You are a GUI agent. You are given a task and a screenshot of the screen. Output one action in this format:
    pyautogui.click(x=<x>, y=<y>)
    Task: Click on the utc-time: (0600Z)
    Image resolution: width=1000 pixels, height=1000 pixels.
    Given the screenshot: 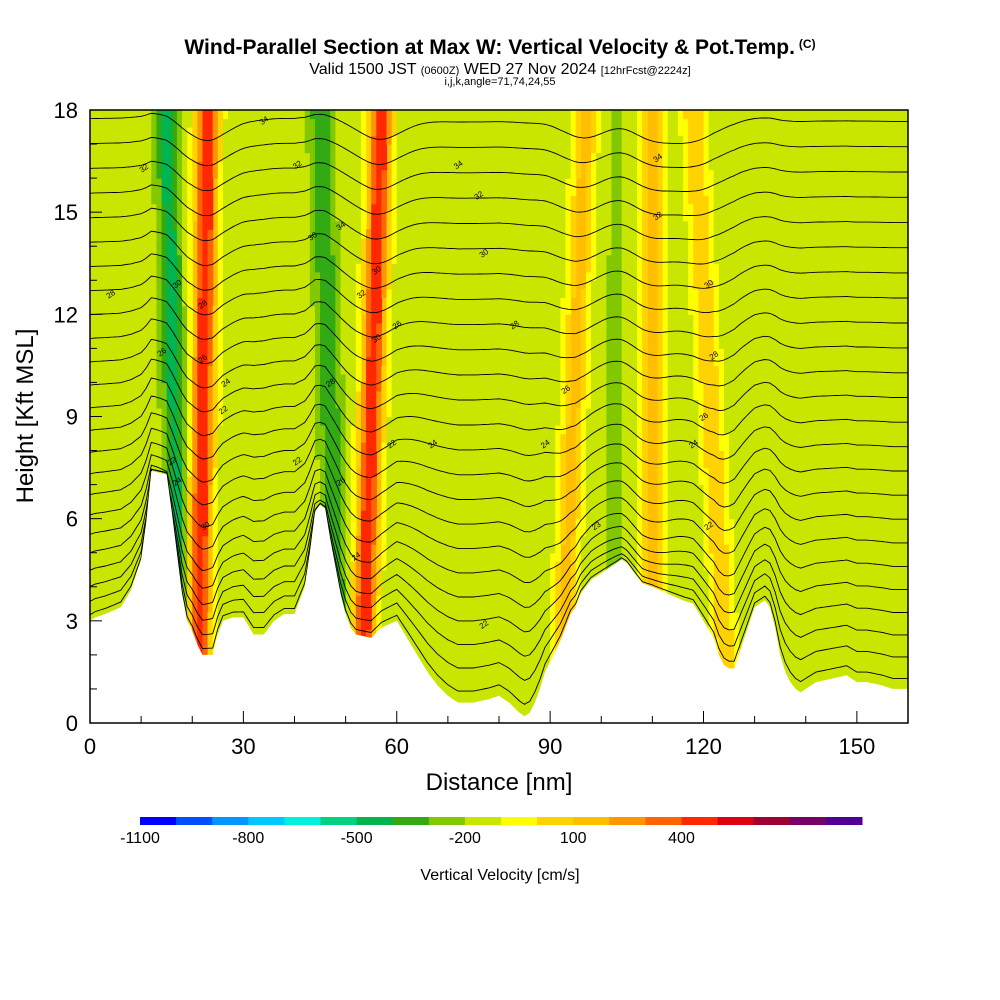 What is the action you would take?
    pyautogui.click(x=440, y=71)
    